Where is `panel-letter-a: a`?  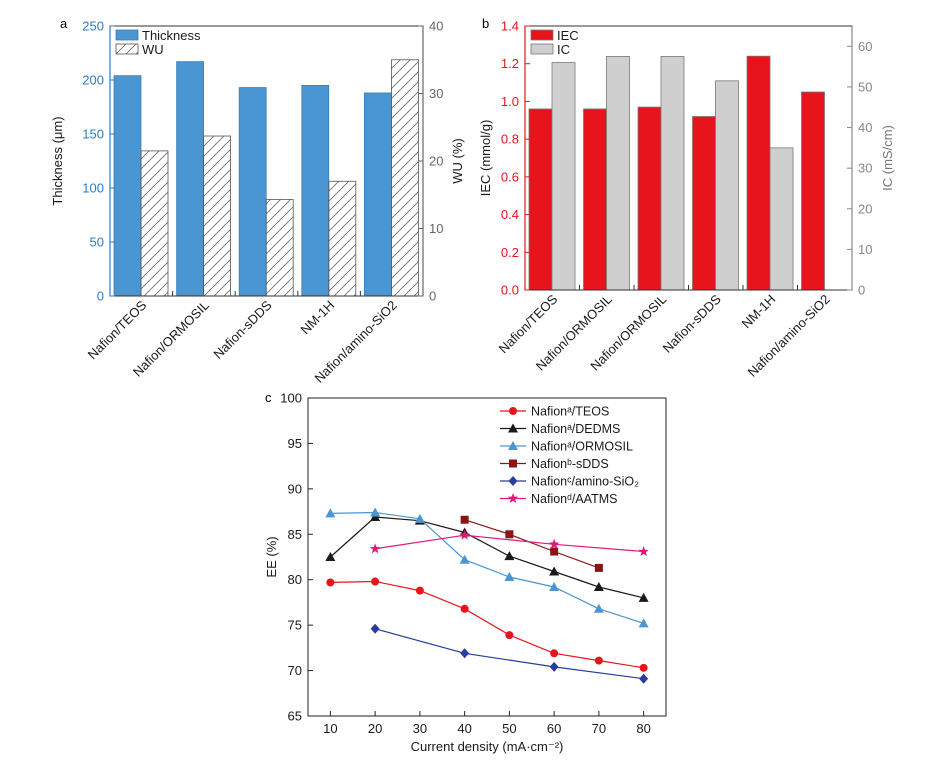 panel-letter-a: a is located at coordinates (64, 23).